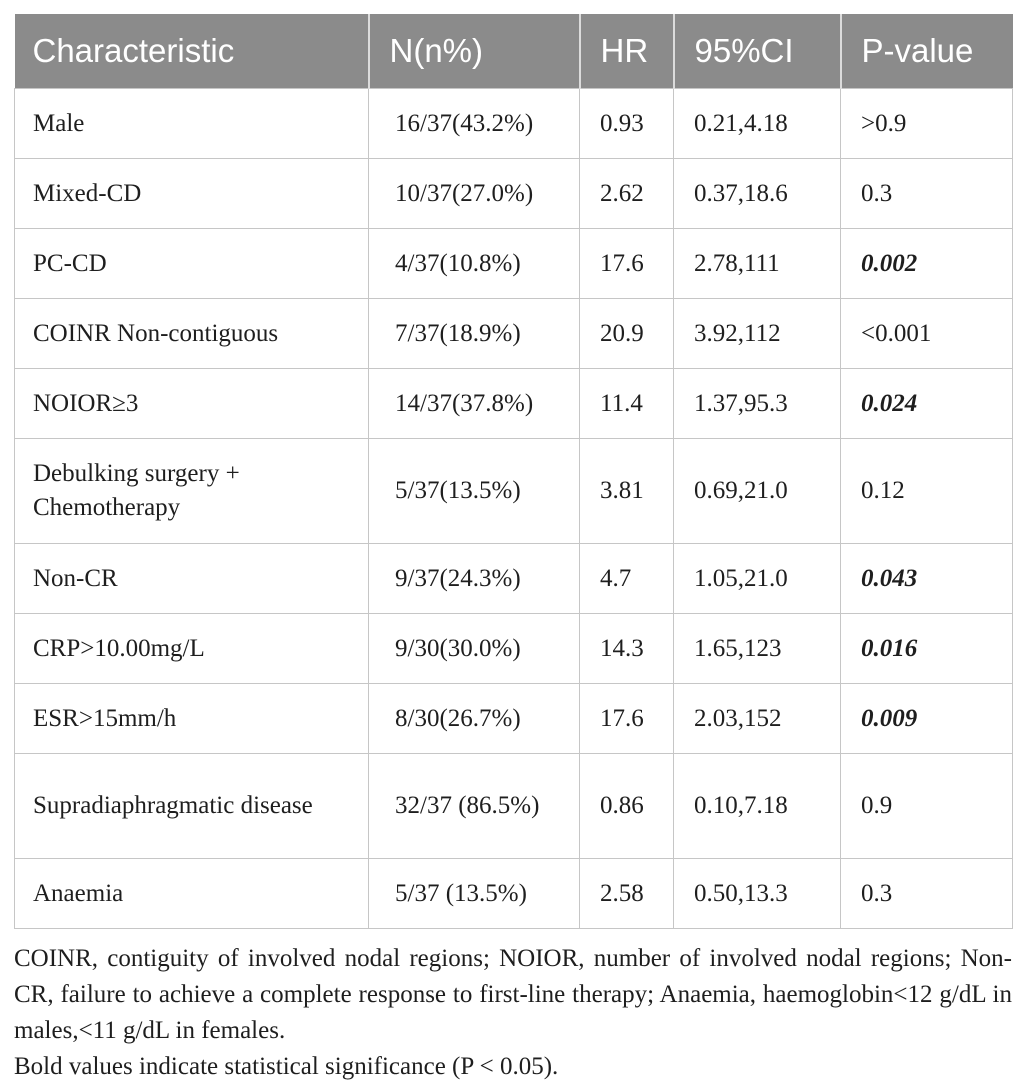 The width and height of the screenshot is (1026, 1085). Describe the element at coordinates (626, 578) in the screenshot. I see `cell-hr: 4.7` at that location.